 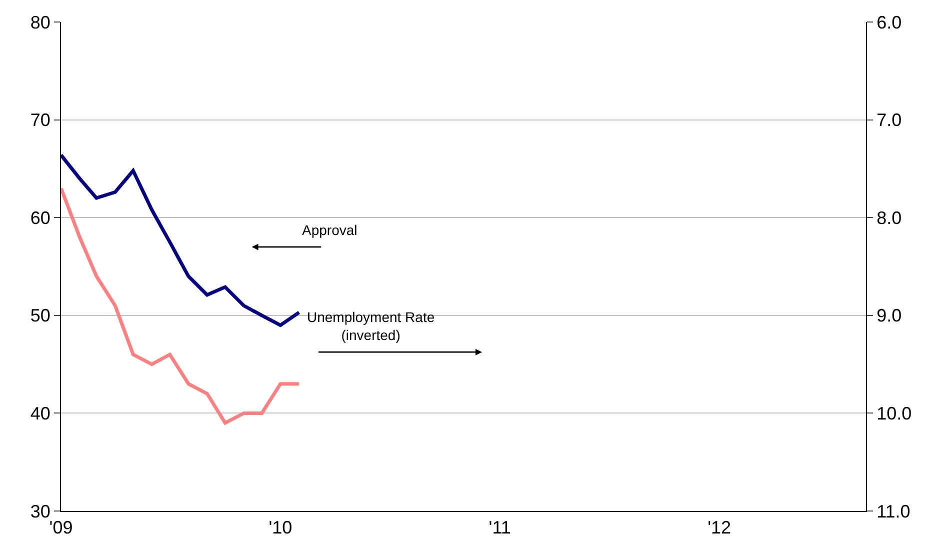 What do you see at coordinates (889, 120) in the screenshot?
I see `y2-tick-label: 7.0` at bounding box center [889, 120].